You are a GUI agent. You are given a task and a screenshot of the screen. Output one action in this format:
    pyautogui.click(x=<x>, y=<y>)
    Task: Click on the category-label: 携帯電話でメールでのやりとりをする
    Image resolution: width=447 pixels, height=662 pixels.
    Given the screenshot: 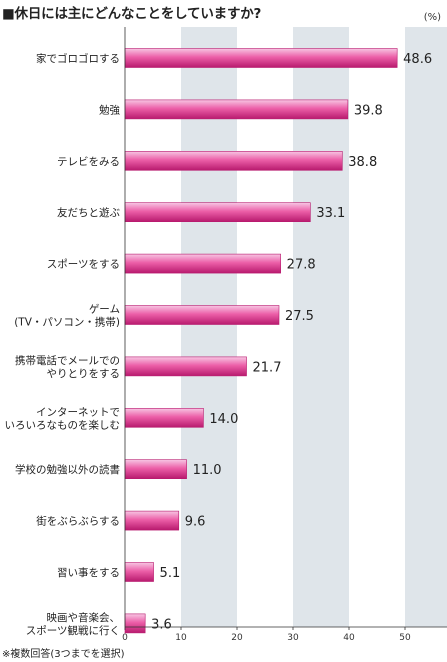 What is the action you would take?
    pyautogui.click(x=67, y=367)
    